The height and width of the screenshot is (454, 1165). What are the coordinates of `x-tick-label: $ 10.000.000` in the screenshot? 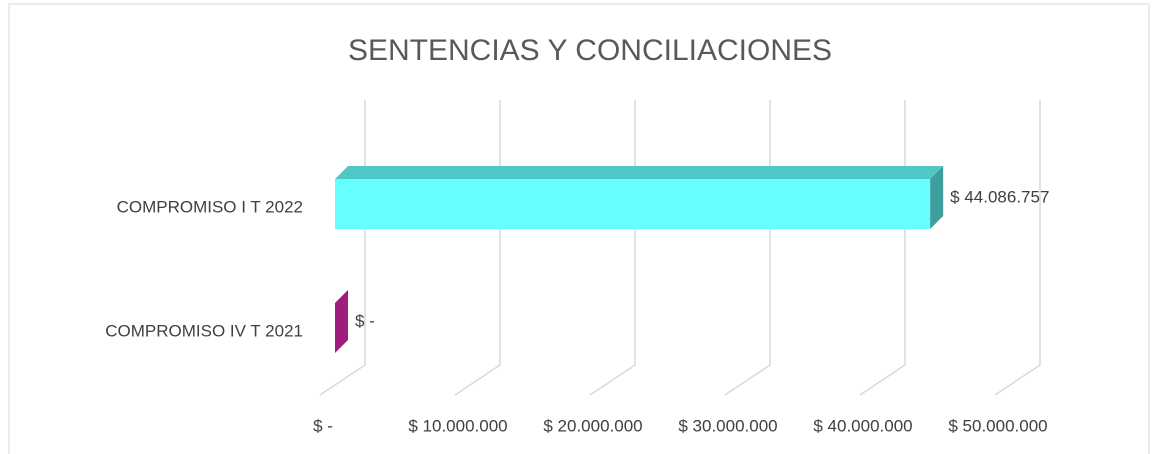 It's located at (457, 425).